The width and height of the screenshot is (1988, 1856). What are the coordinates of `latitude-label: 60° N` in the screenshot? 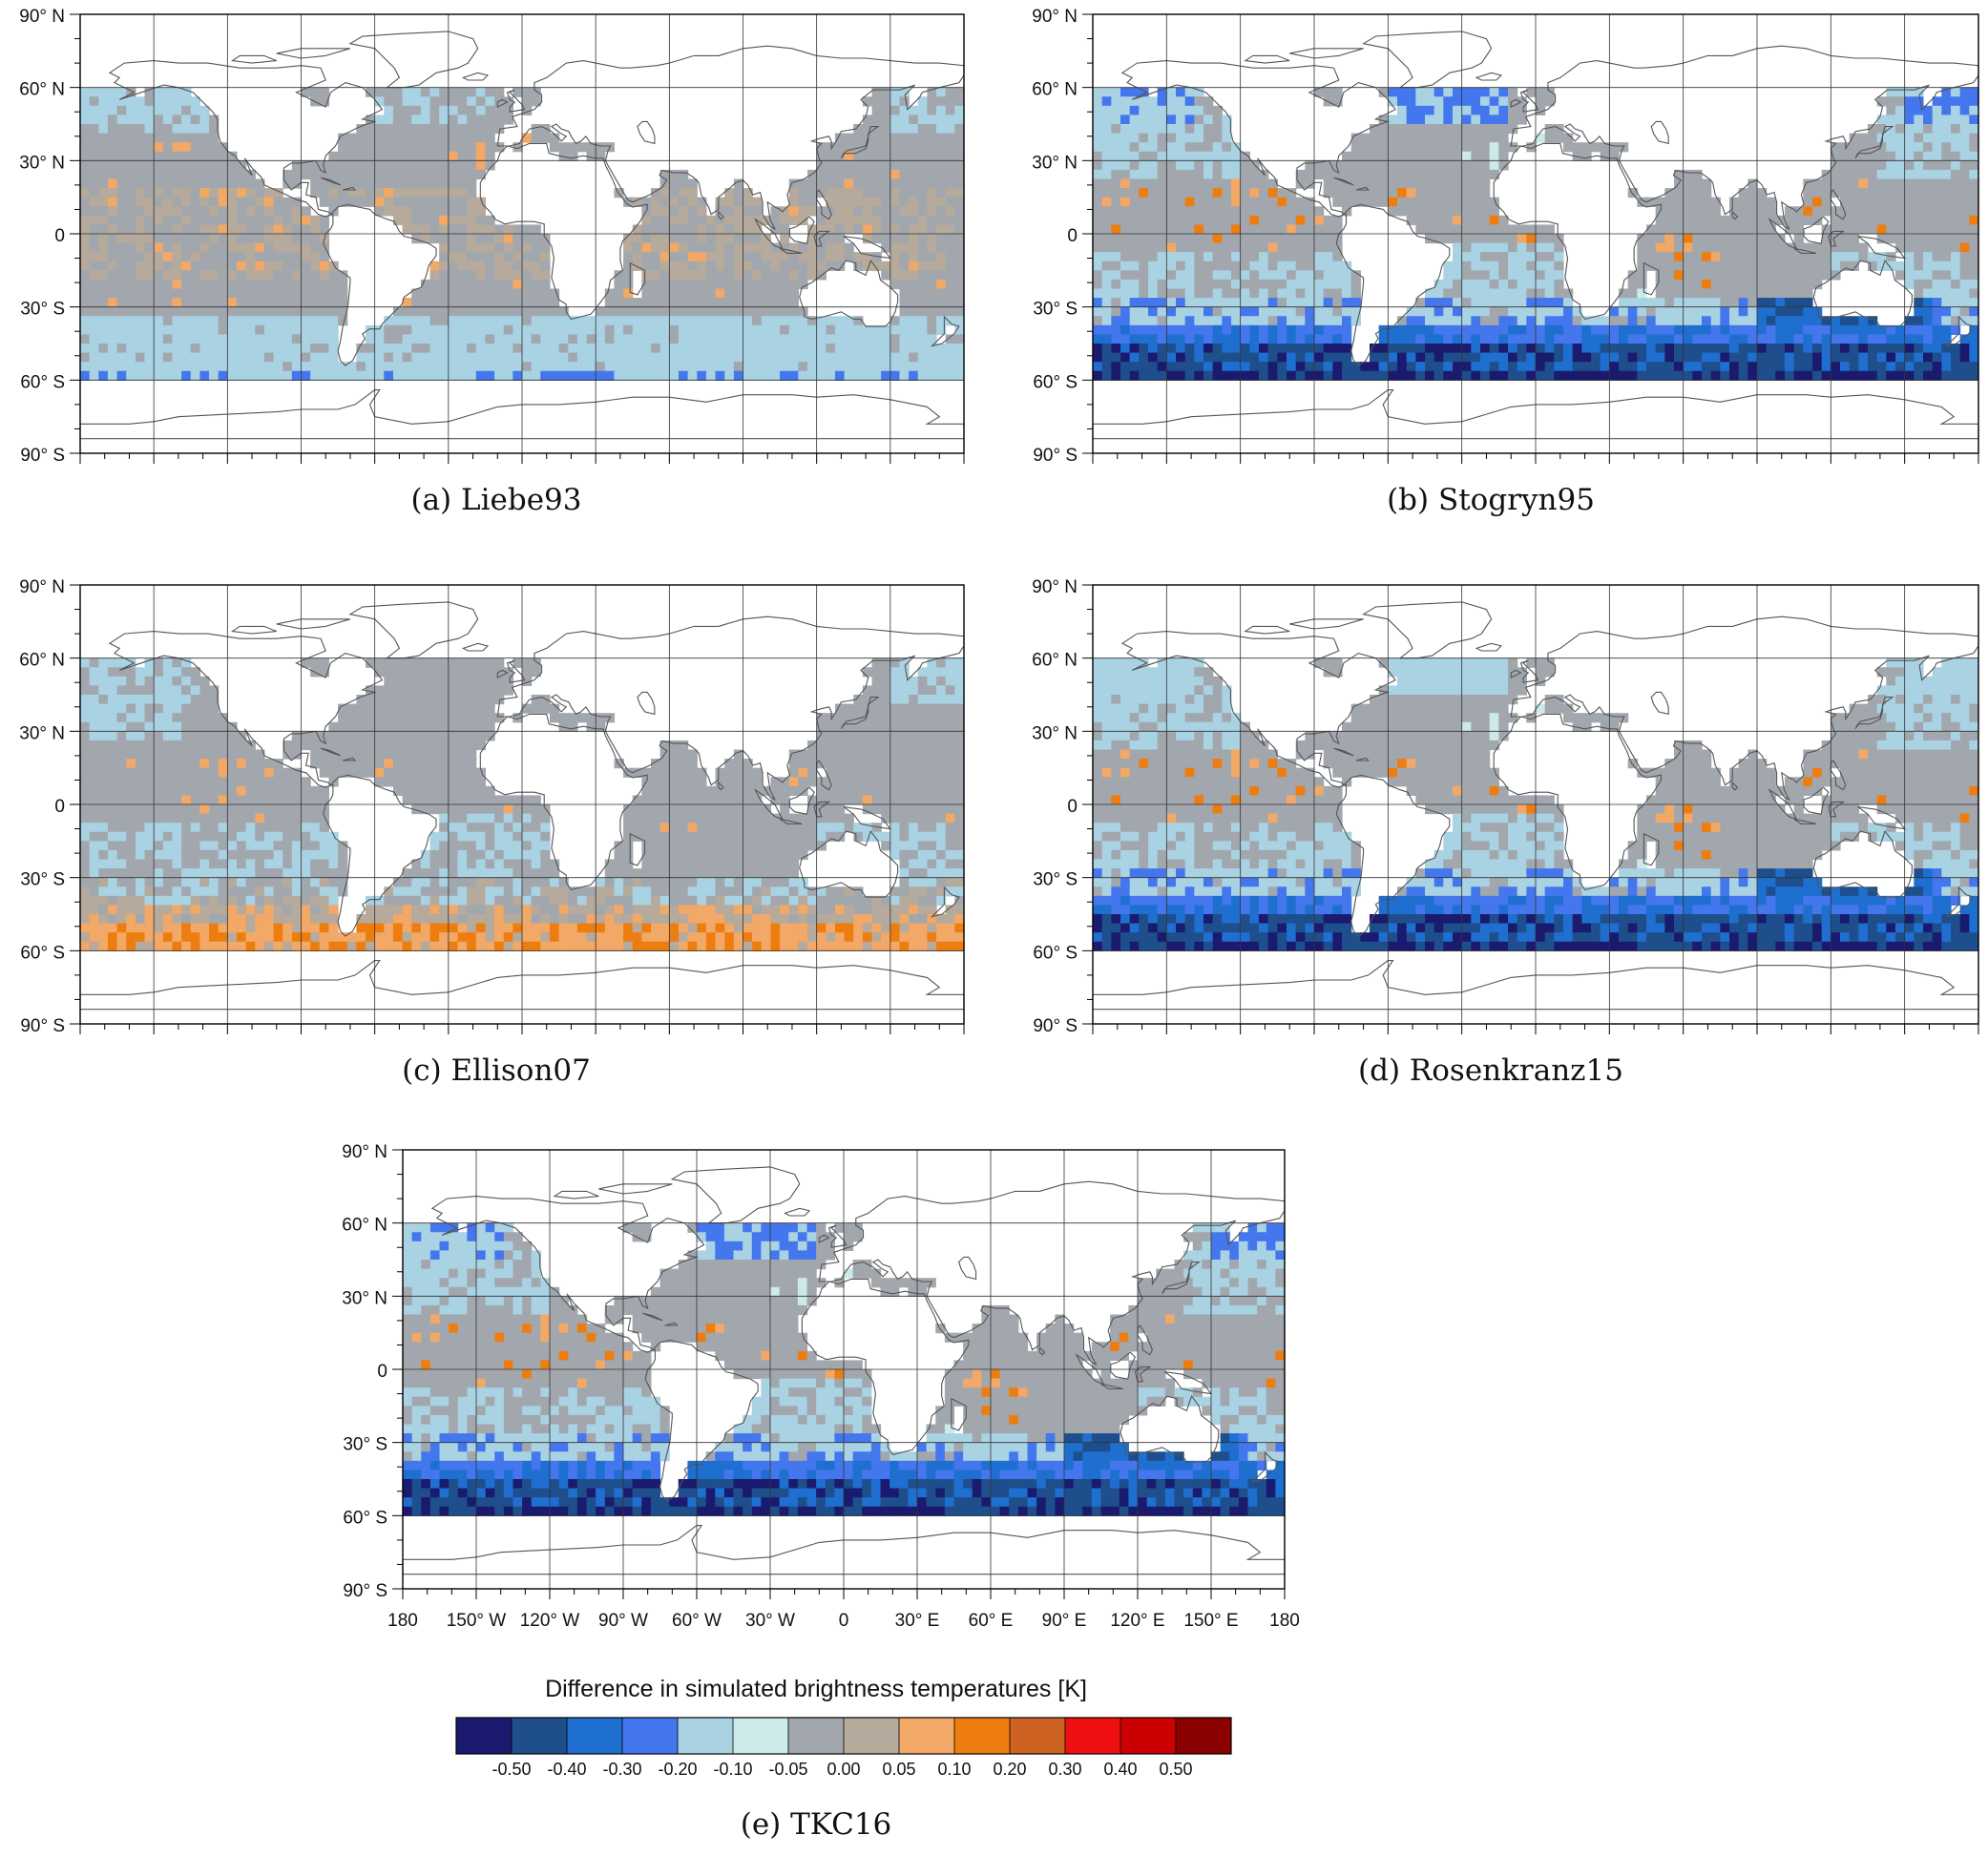 It's located at (1055, 90).